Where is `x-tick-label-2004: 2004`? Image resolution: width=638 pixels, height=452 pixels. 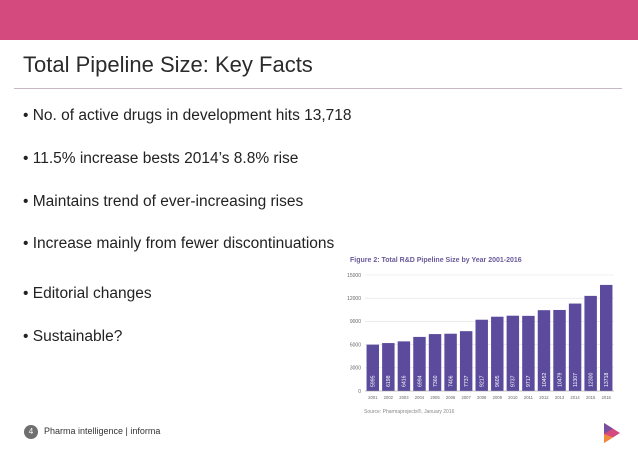
x-tick-label-2004: 2004 is located at coordinates (420, 397).